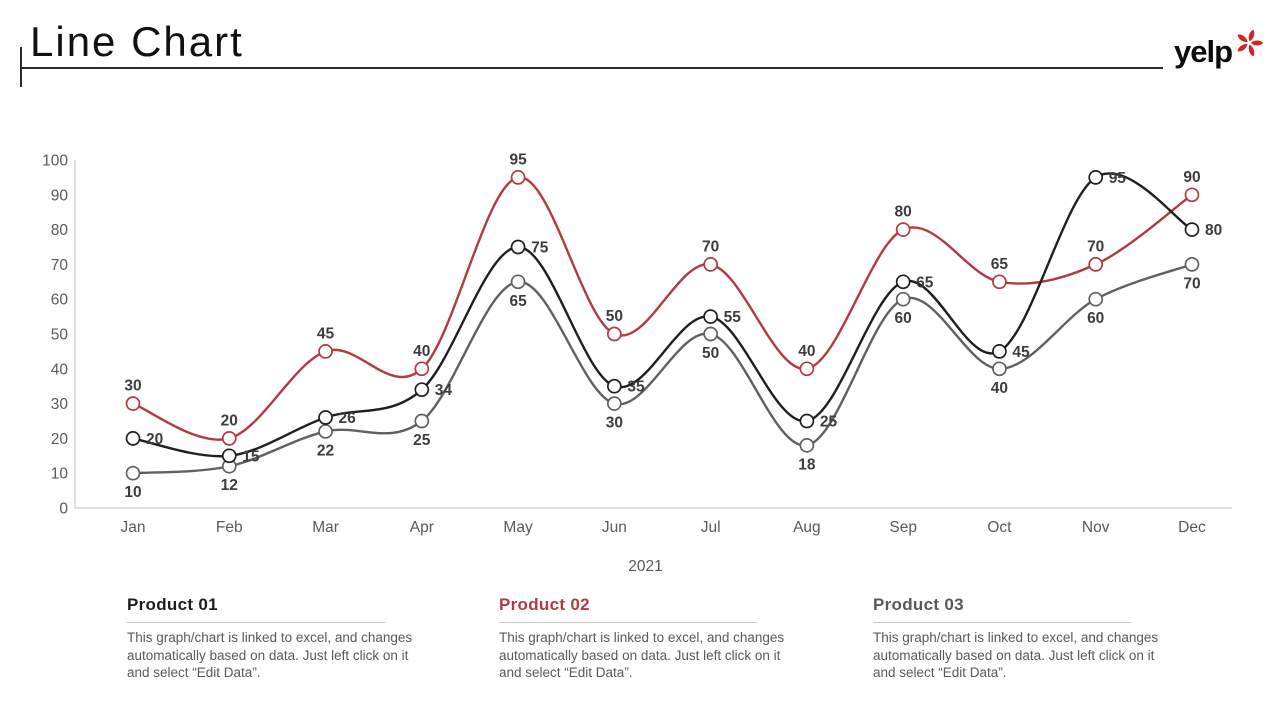  Describe the element at coordinates (55, 161) in the screenshot. I see `y-tick-label: 100` at that location.